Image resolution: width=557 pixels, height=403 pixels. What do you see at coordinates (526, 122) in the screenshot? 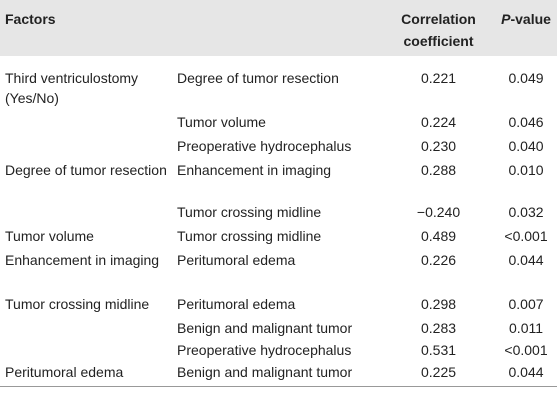
I see `table-cell: 0.046` at bounding box center [526, 122].